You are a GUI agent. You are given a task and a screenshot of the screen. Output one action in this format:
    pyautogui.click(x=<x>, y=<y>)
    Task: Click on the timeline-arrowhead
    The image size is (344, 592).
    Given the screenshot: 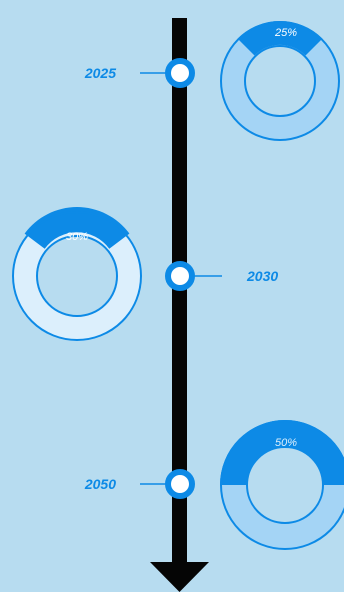 What is the action you would take?
    pyautogui.click(x=179, y=577)
    